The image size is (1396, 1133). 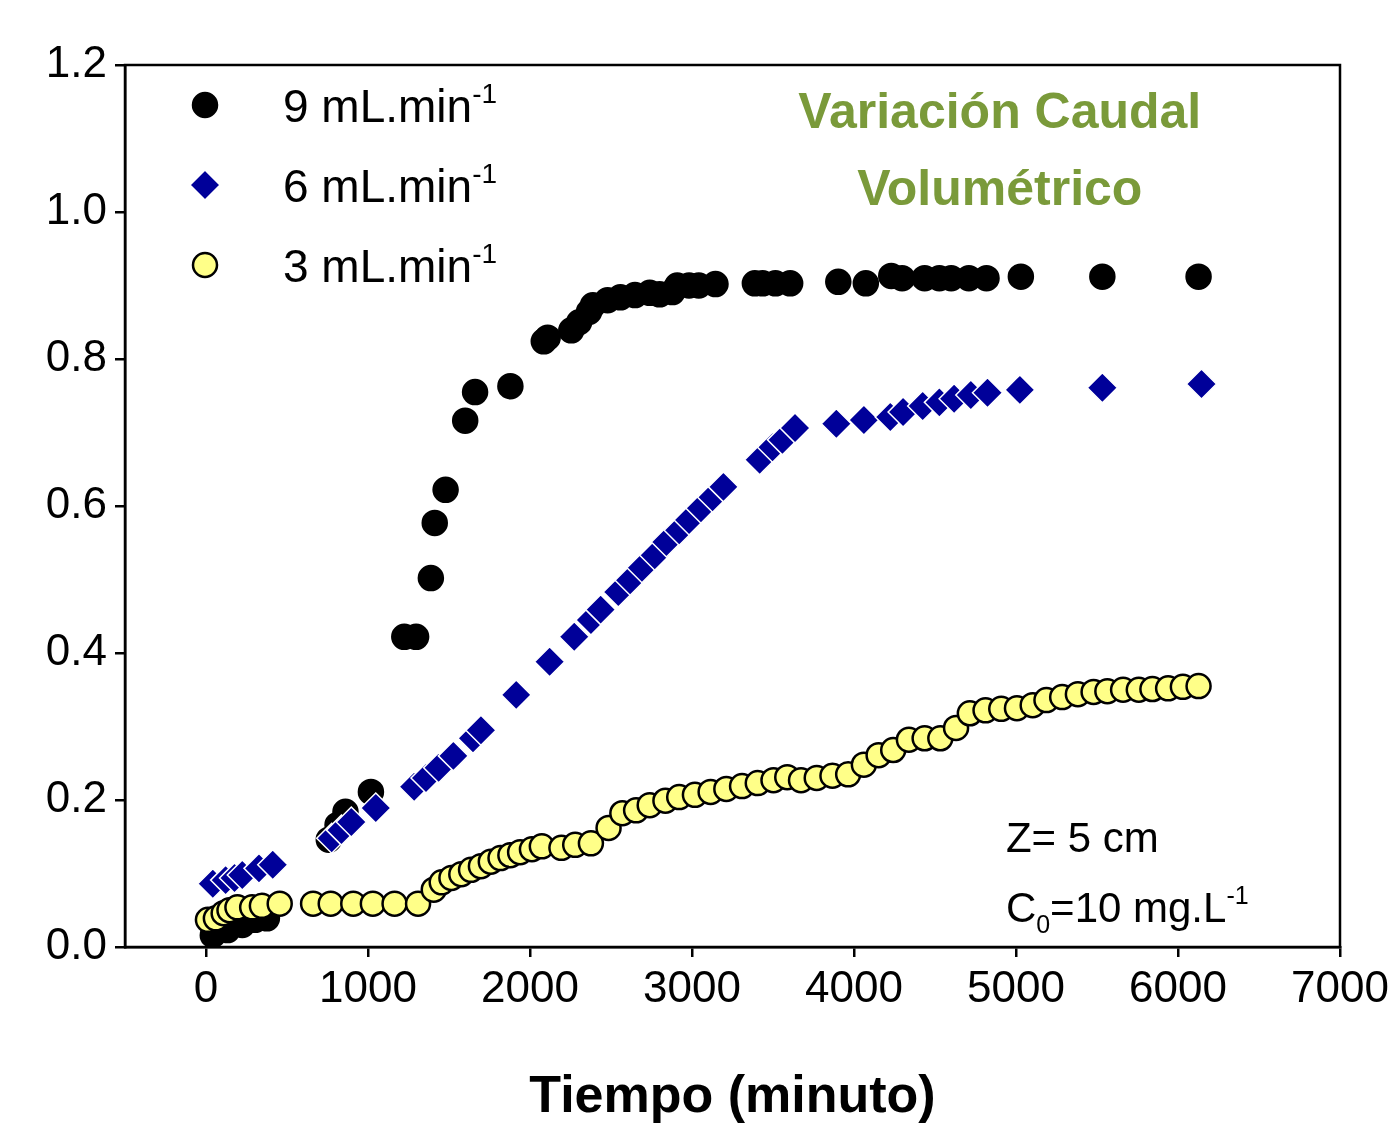 What do you see at coordinates (76, 650) in the screenshot?
I see `y-tick-label: 0.4` at bounding box center [76, 650].